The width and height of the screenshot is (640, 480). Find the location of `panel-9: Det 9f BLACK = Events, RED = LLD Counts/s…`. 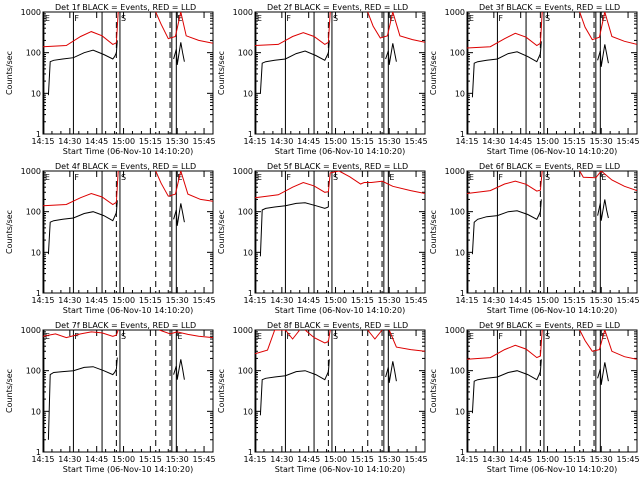

panel-9: Det 9f BLACK = Events, RED = LLD Counts/s… is located at coordinates (534, 397).